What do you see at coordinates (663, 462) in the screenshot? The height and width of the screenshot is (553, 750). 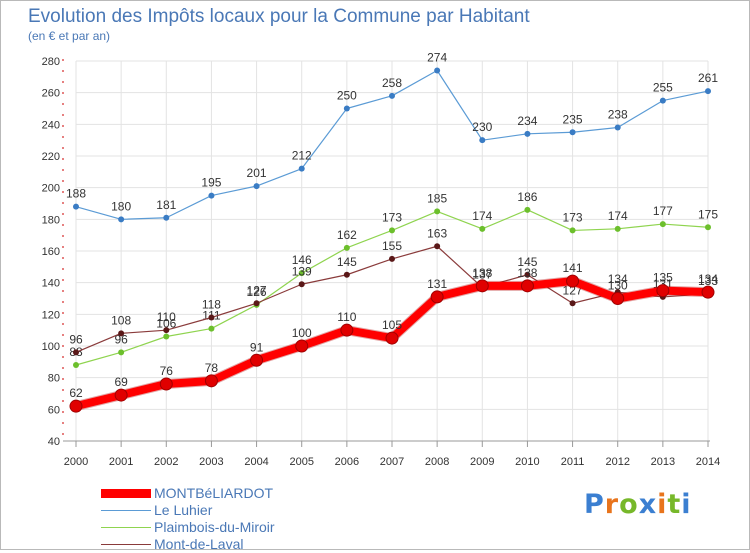 I see `x-tick-label: 2013` at bounding box center [663, 462].